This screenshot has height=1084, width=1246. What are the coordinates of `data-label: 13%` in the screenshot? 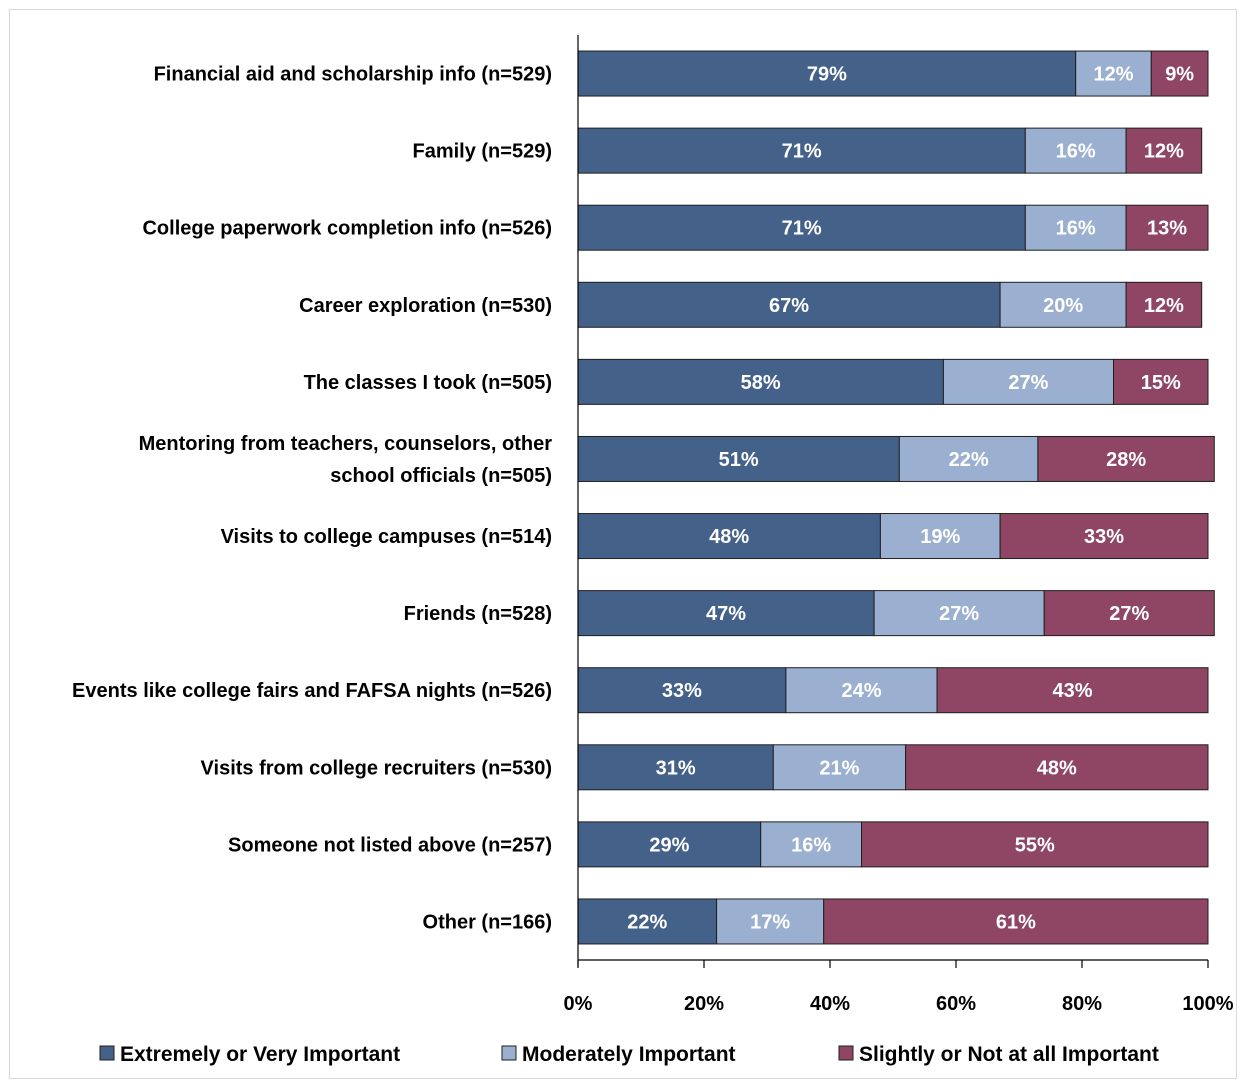 It's located at (1167, 229).